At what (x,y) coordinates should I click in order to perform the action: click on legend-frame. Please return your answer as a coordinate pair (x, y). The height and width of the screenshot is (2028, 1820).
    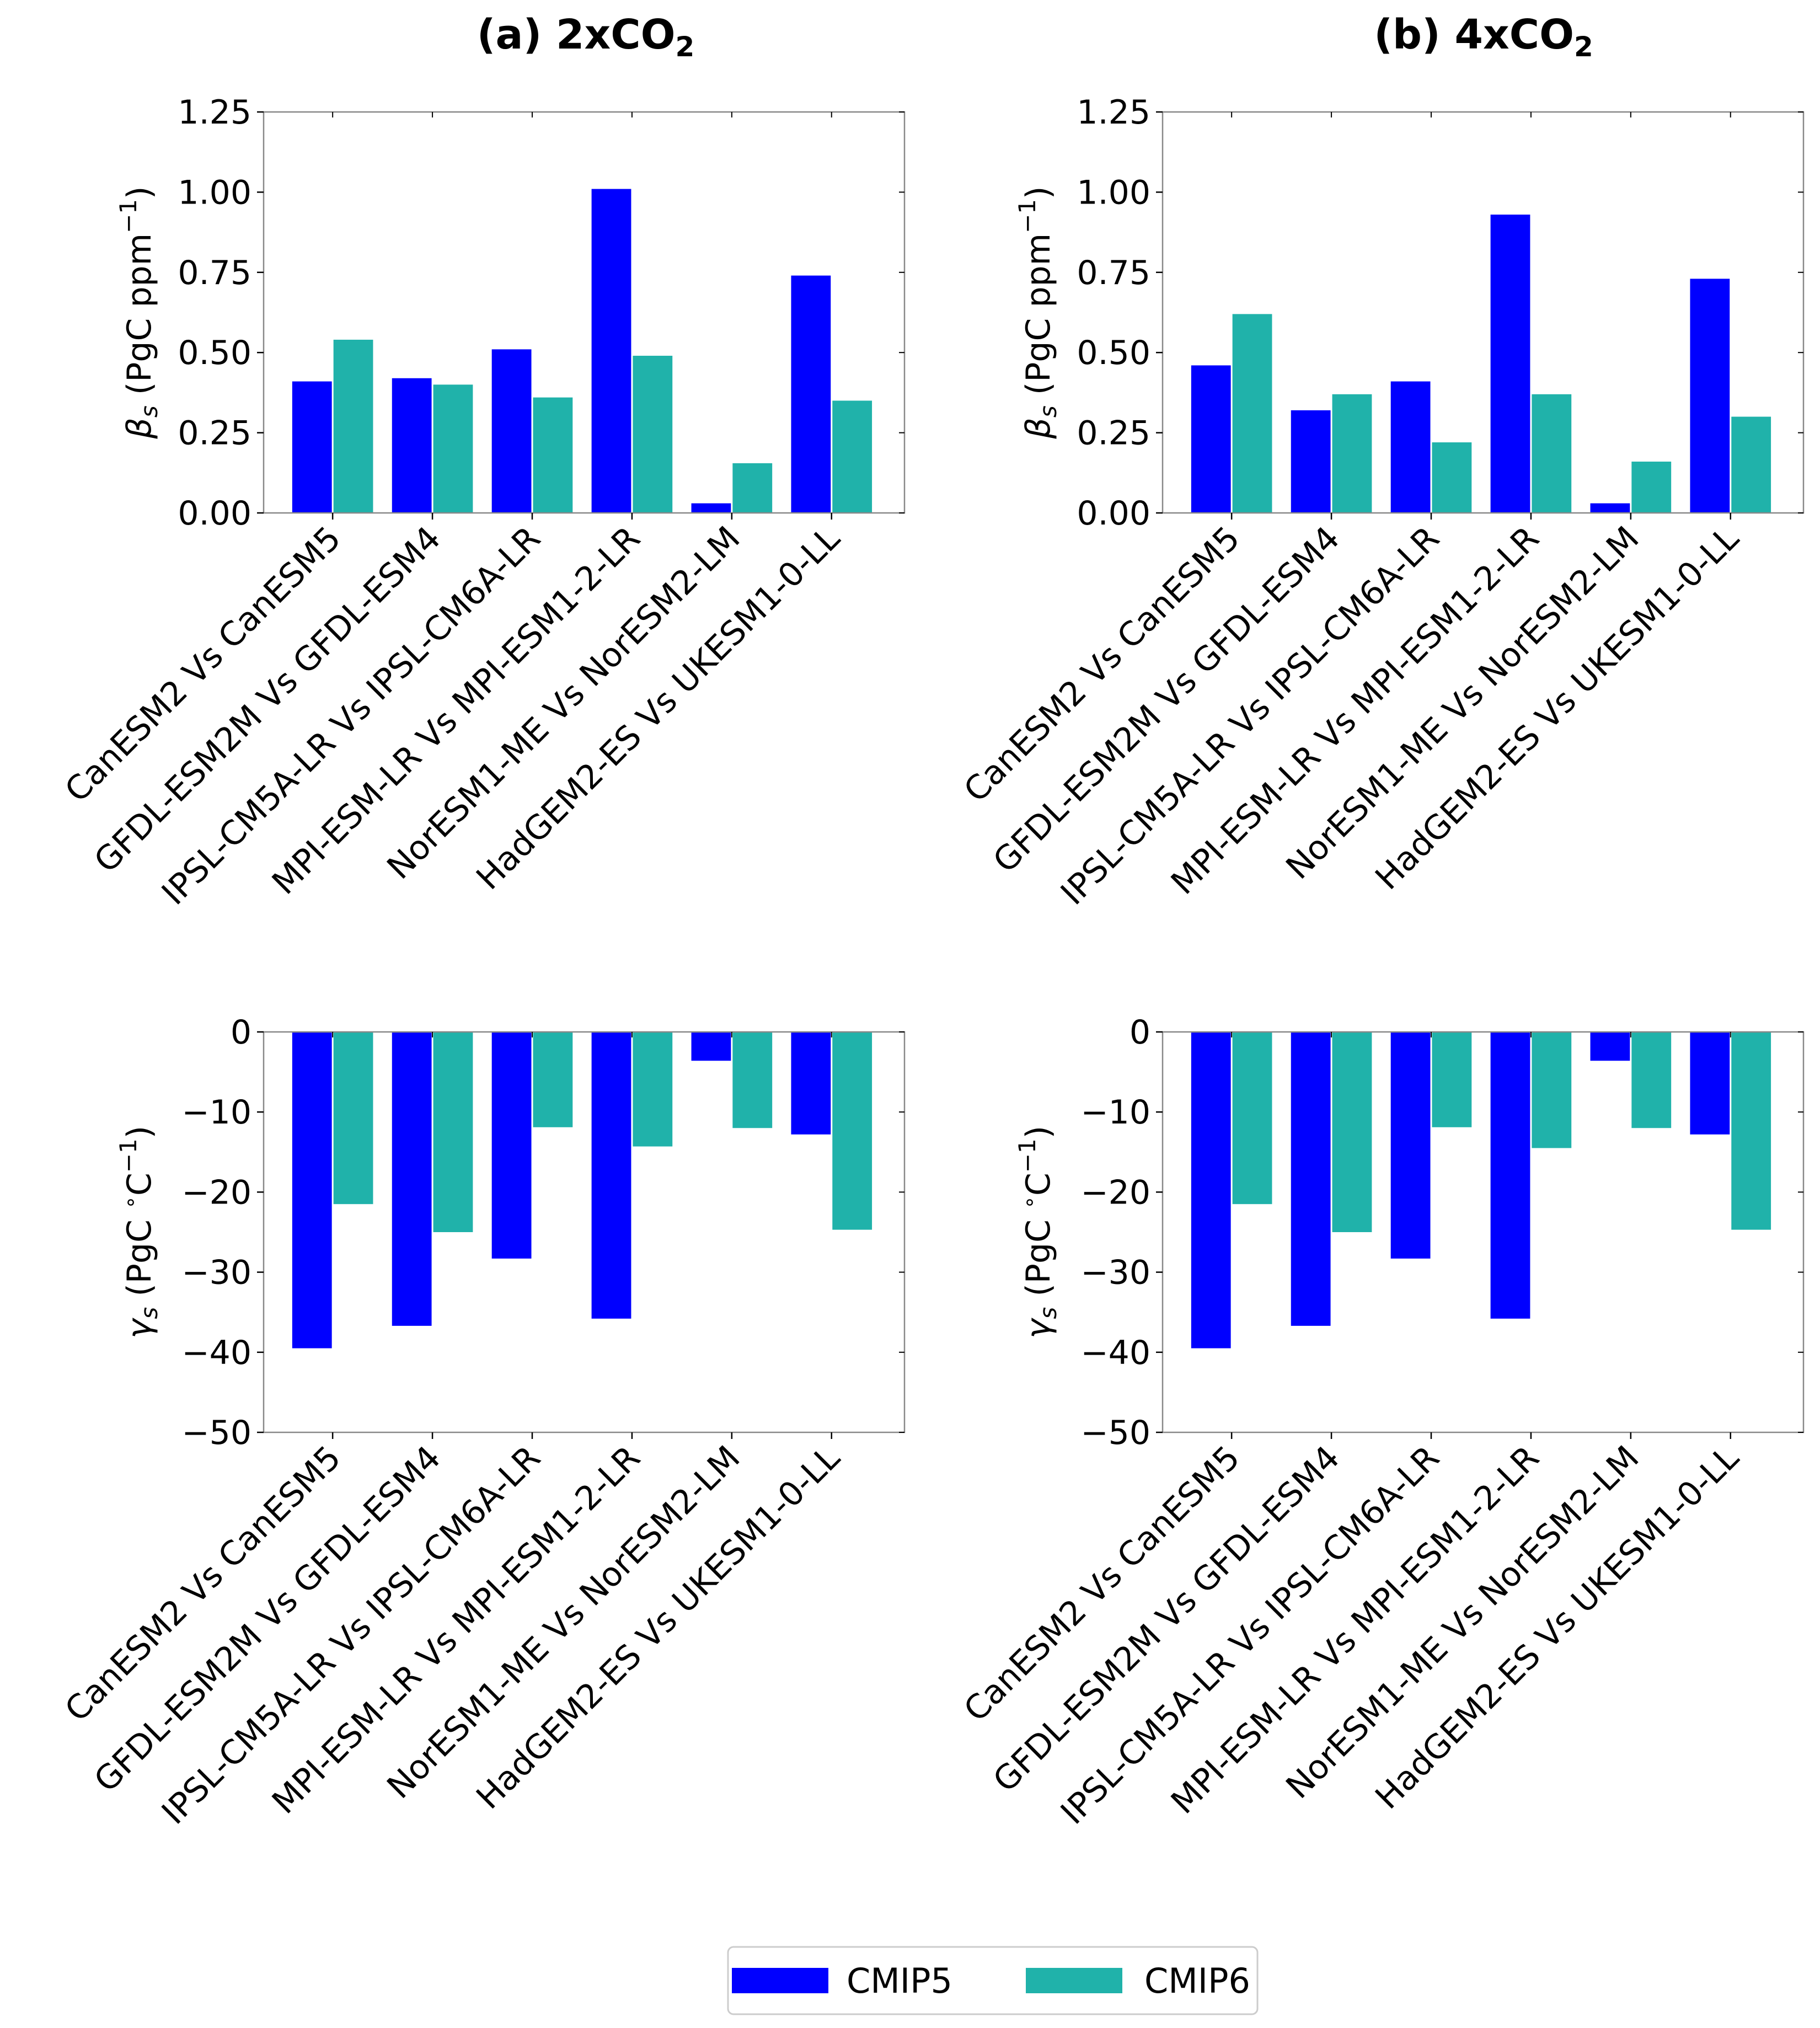
    Looking at the image, I should click on (993, 1980).